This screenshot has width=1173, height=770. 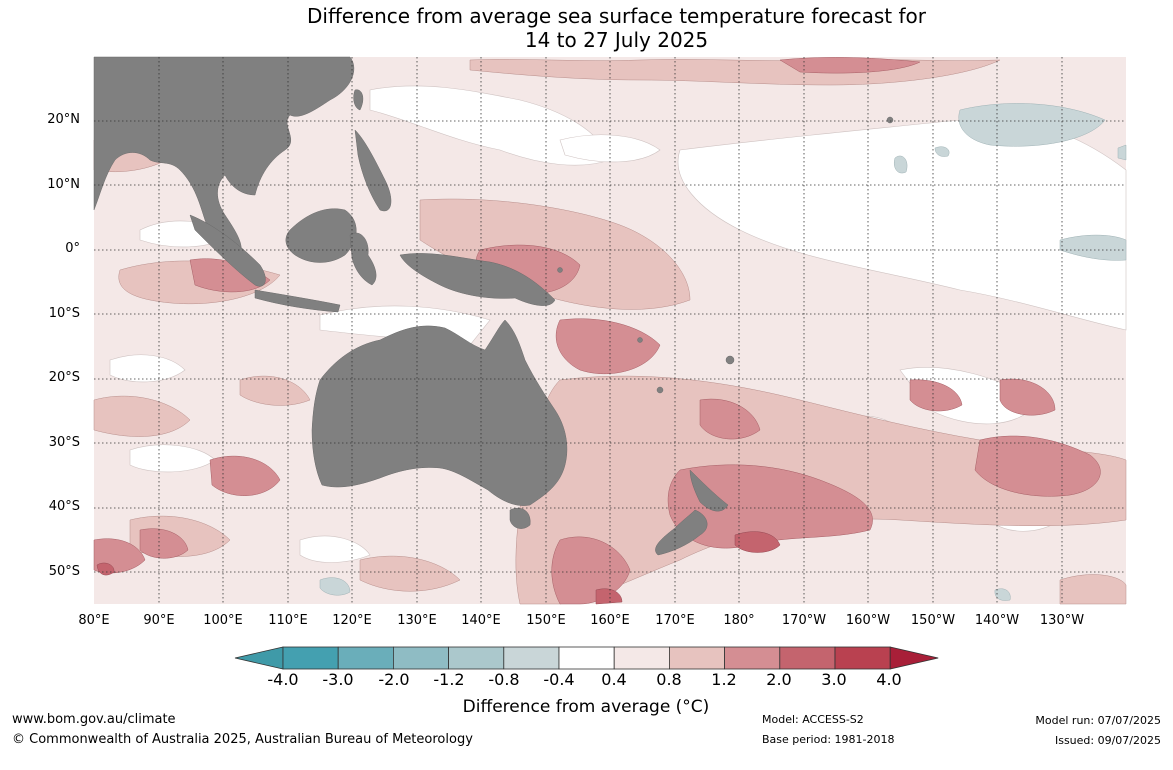 I want to click on model-text: Model: ACCESS-S2, so click(x=813, y=719).